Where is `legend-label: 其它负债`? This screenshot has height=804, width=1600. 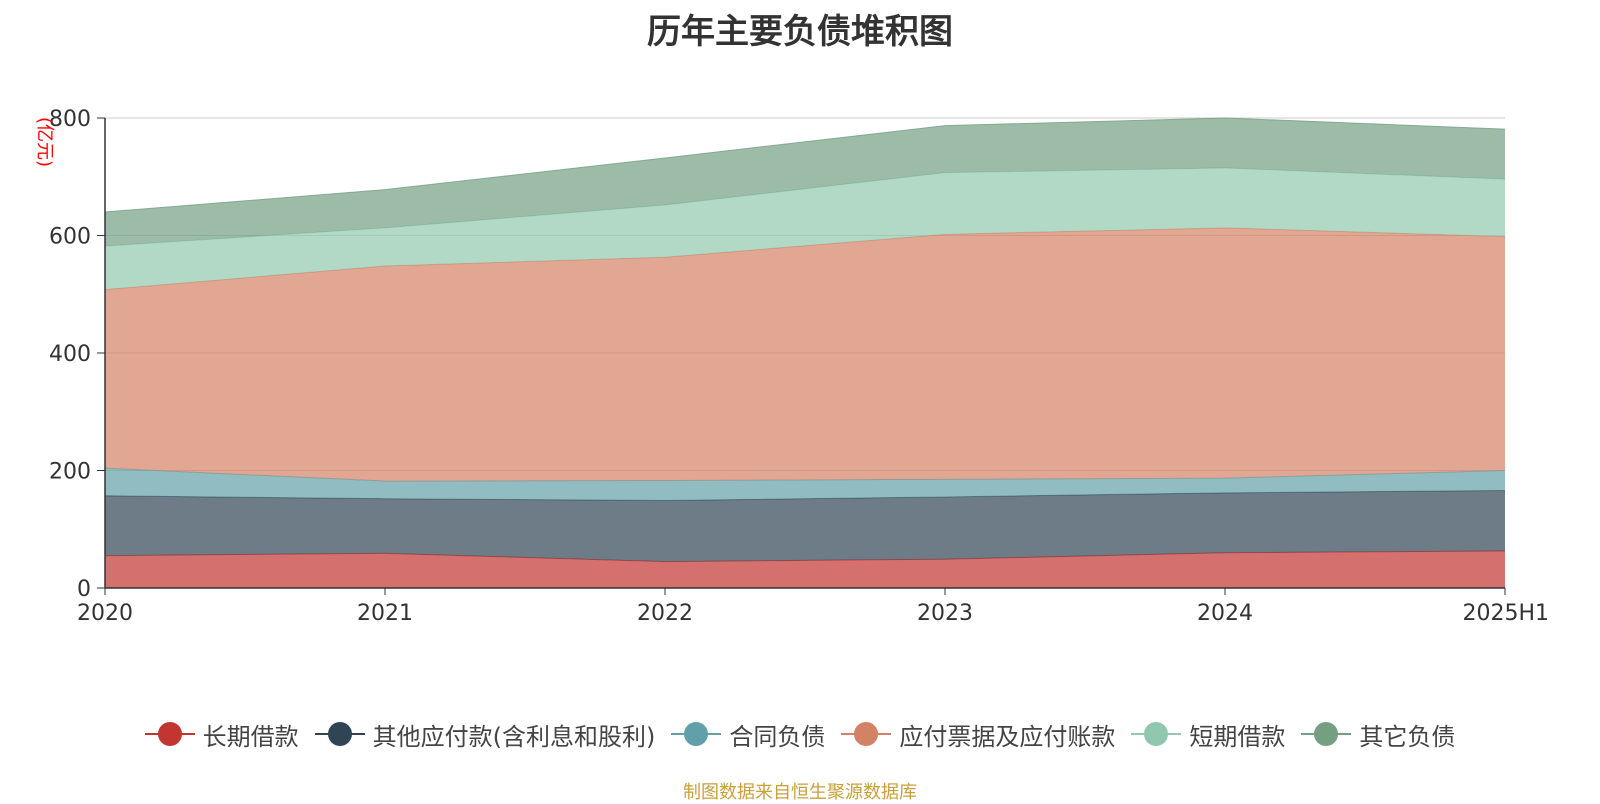 legend-label: 其它负债 is located at coordinates (1407, 736).